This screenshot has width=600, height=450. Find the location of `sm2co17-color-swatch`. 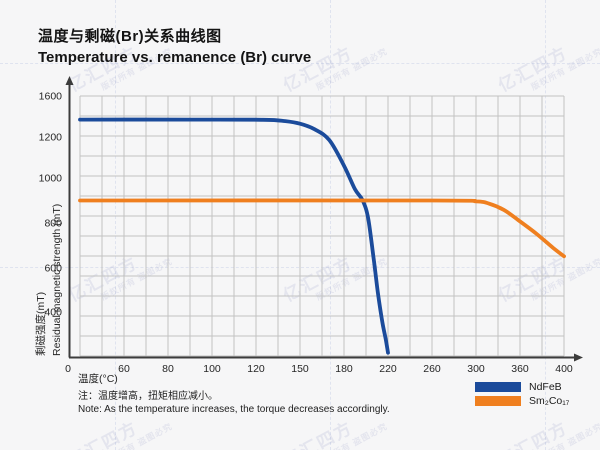

sm2co17-color-swatch is located at coordinates (498, 401).